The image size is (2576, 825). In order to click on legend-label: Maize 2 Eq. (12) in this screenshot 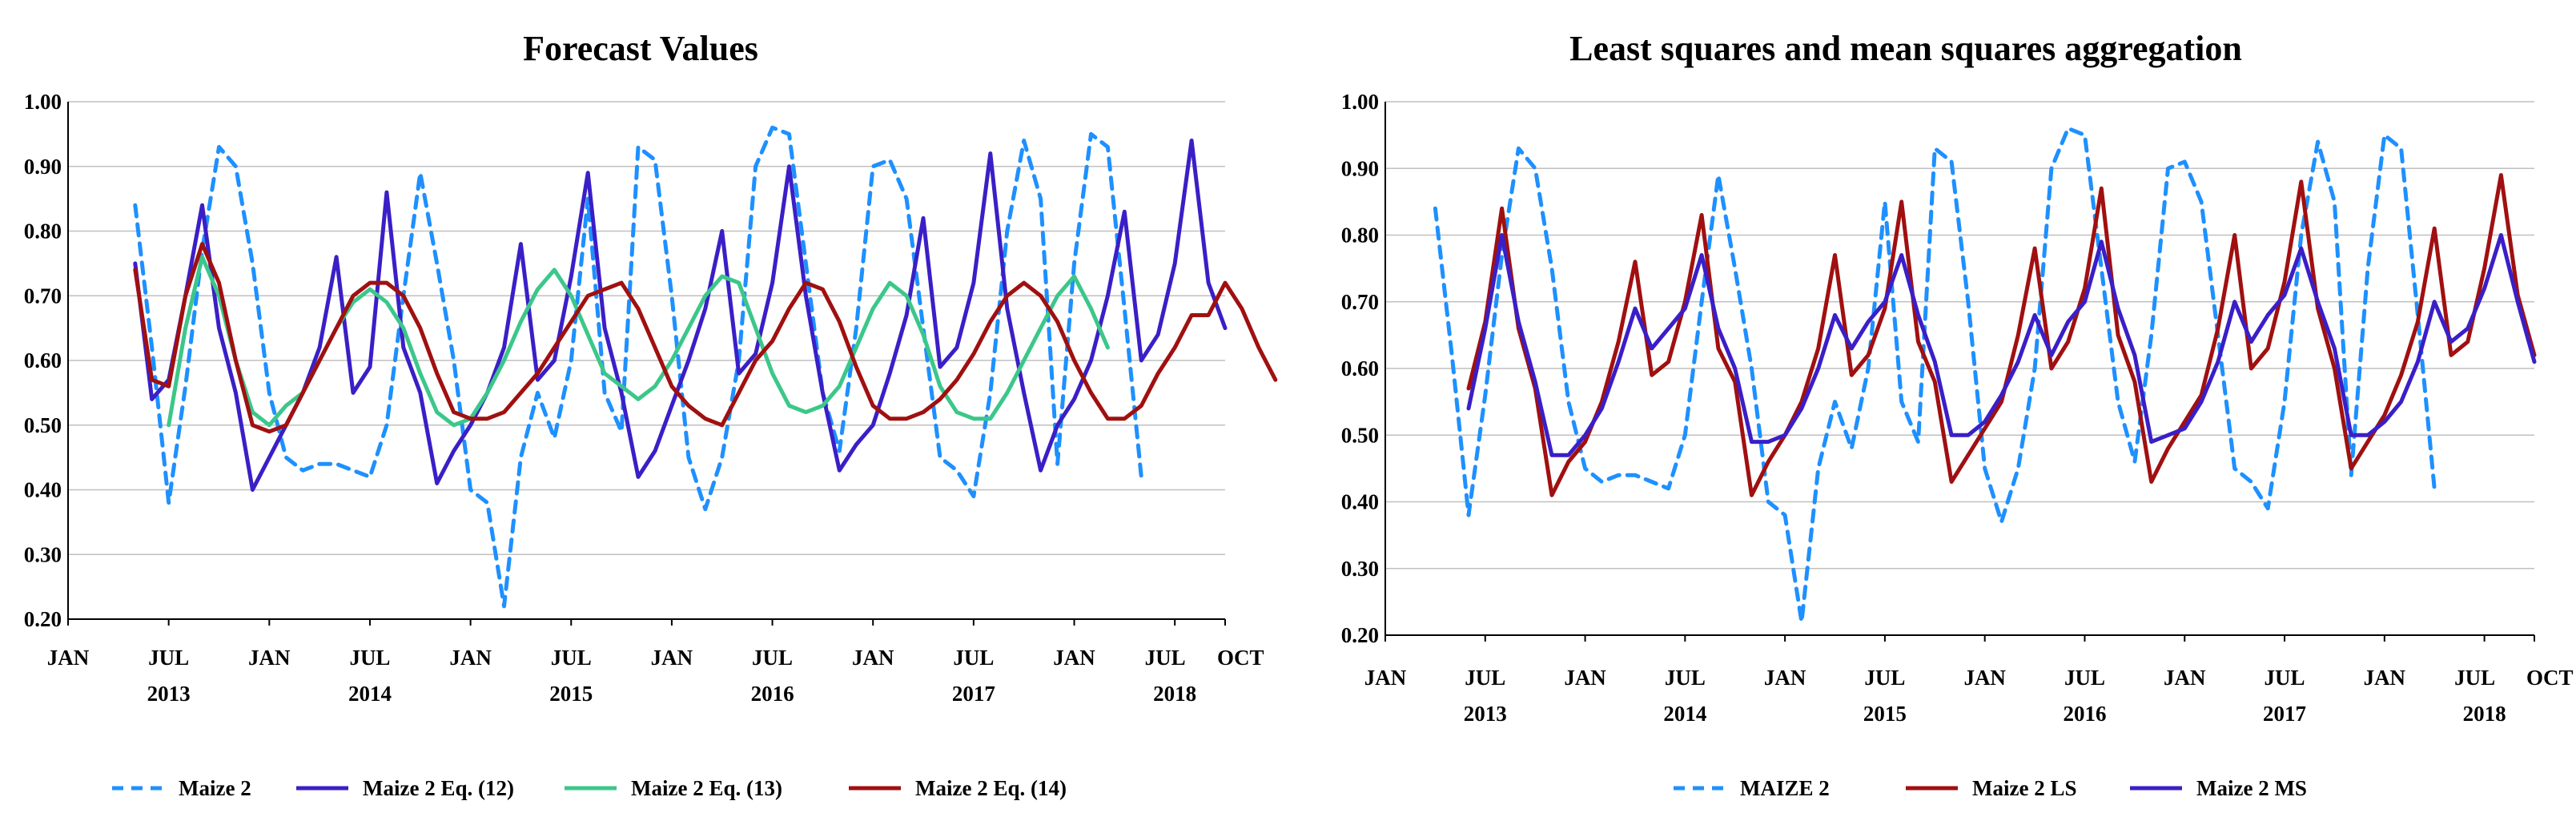, I will do `click(438, 788)`.